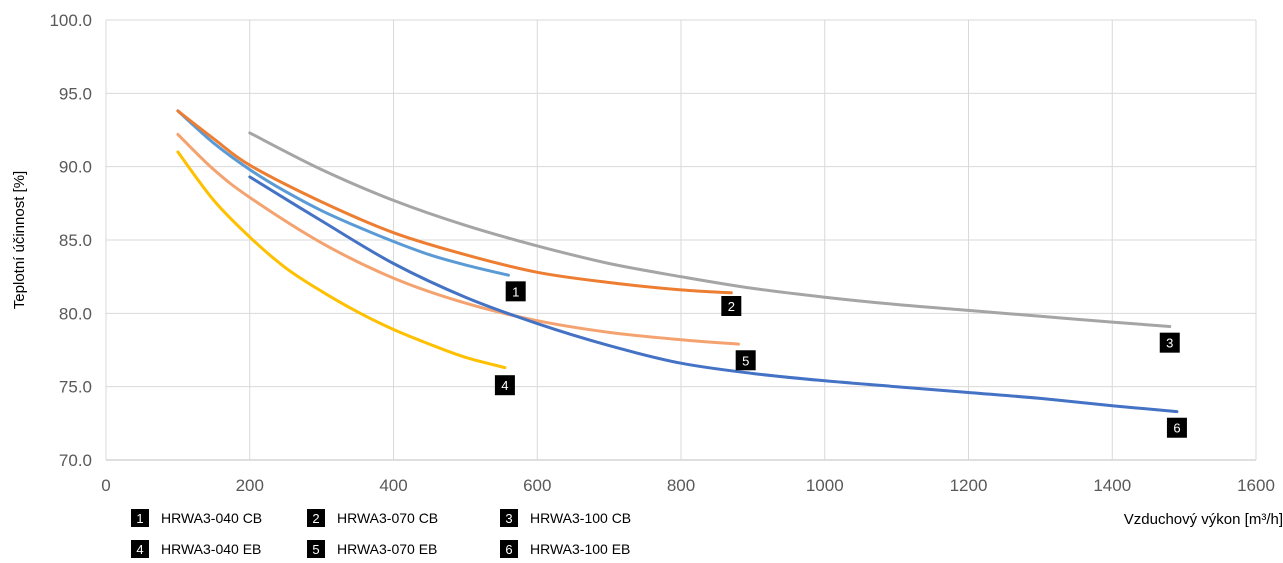 Image resolution: width=1283 pixels, height=563 pixels. Describe the element at coordinates (250, 485) in the screenshot. I see `x-tick-label: 200` at that location.